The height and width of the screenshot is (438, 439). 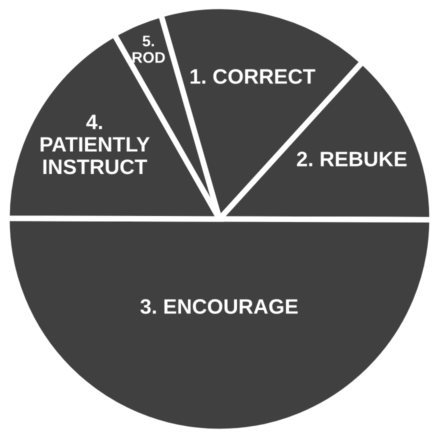 I want to click on slice-label: 5. ROD, so click(x=148, y=49).